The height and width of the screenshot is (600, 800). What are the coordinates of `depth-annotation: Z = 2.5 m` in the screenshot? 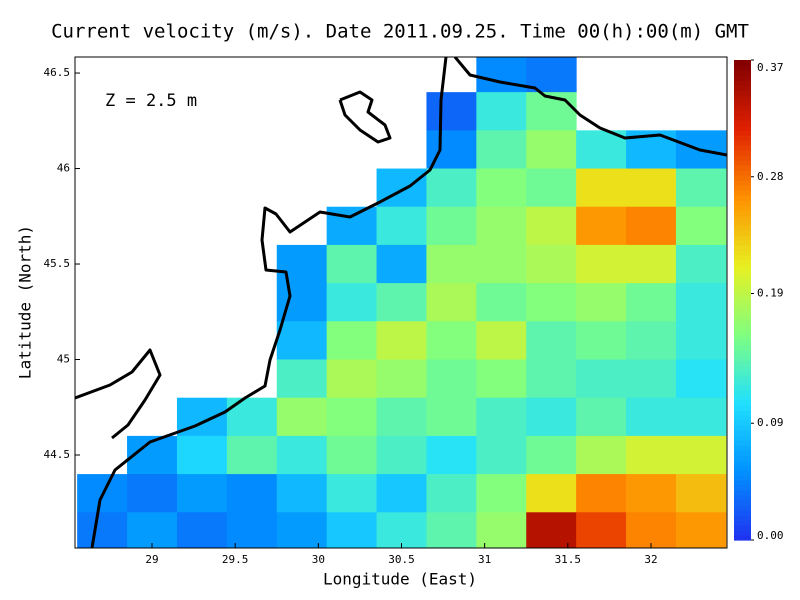 It's located at (151, 101).